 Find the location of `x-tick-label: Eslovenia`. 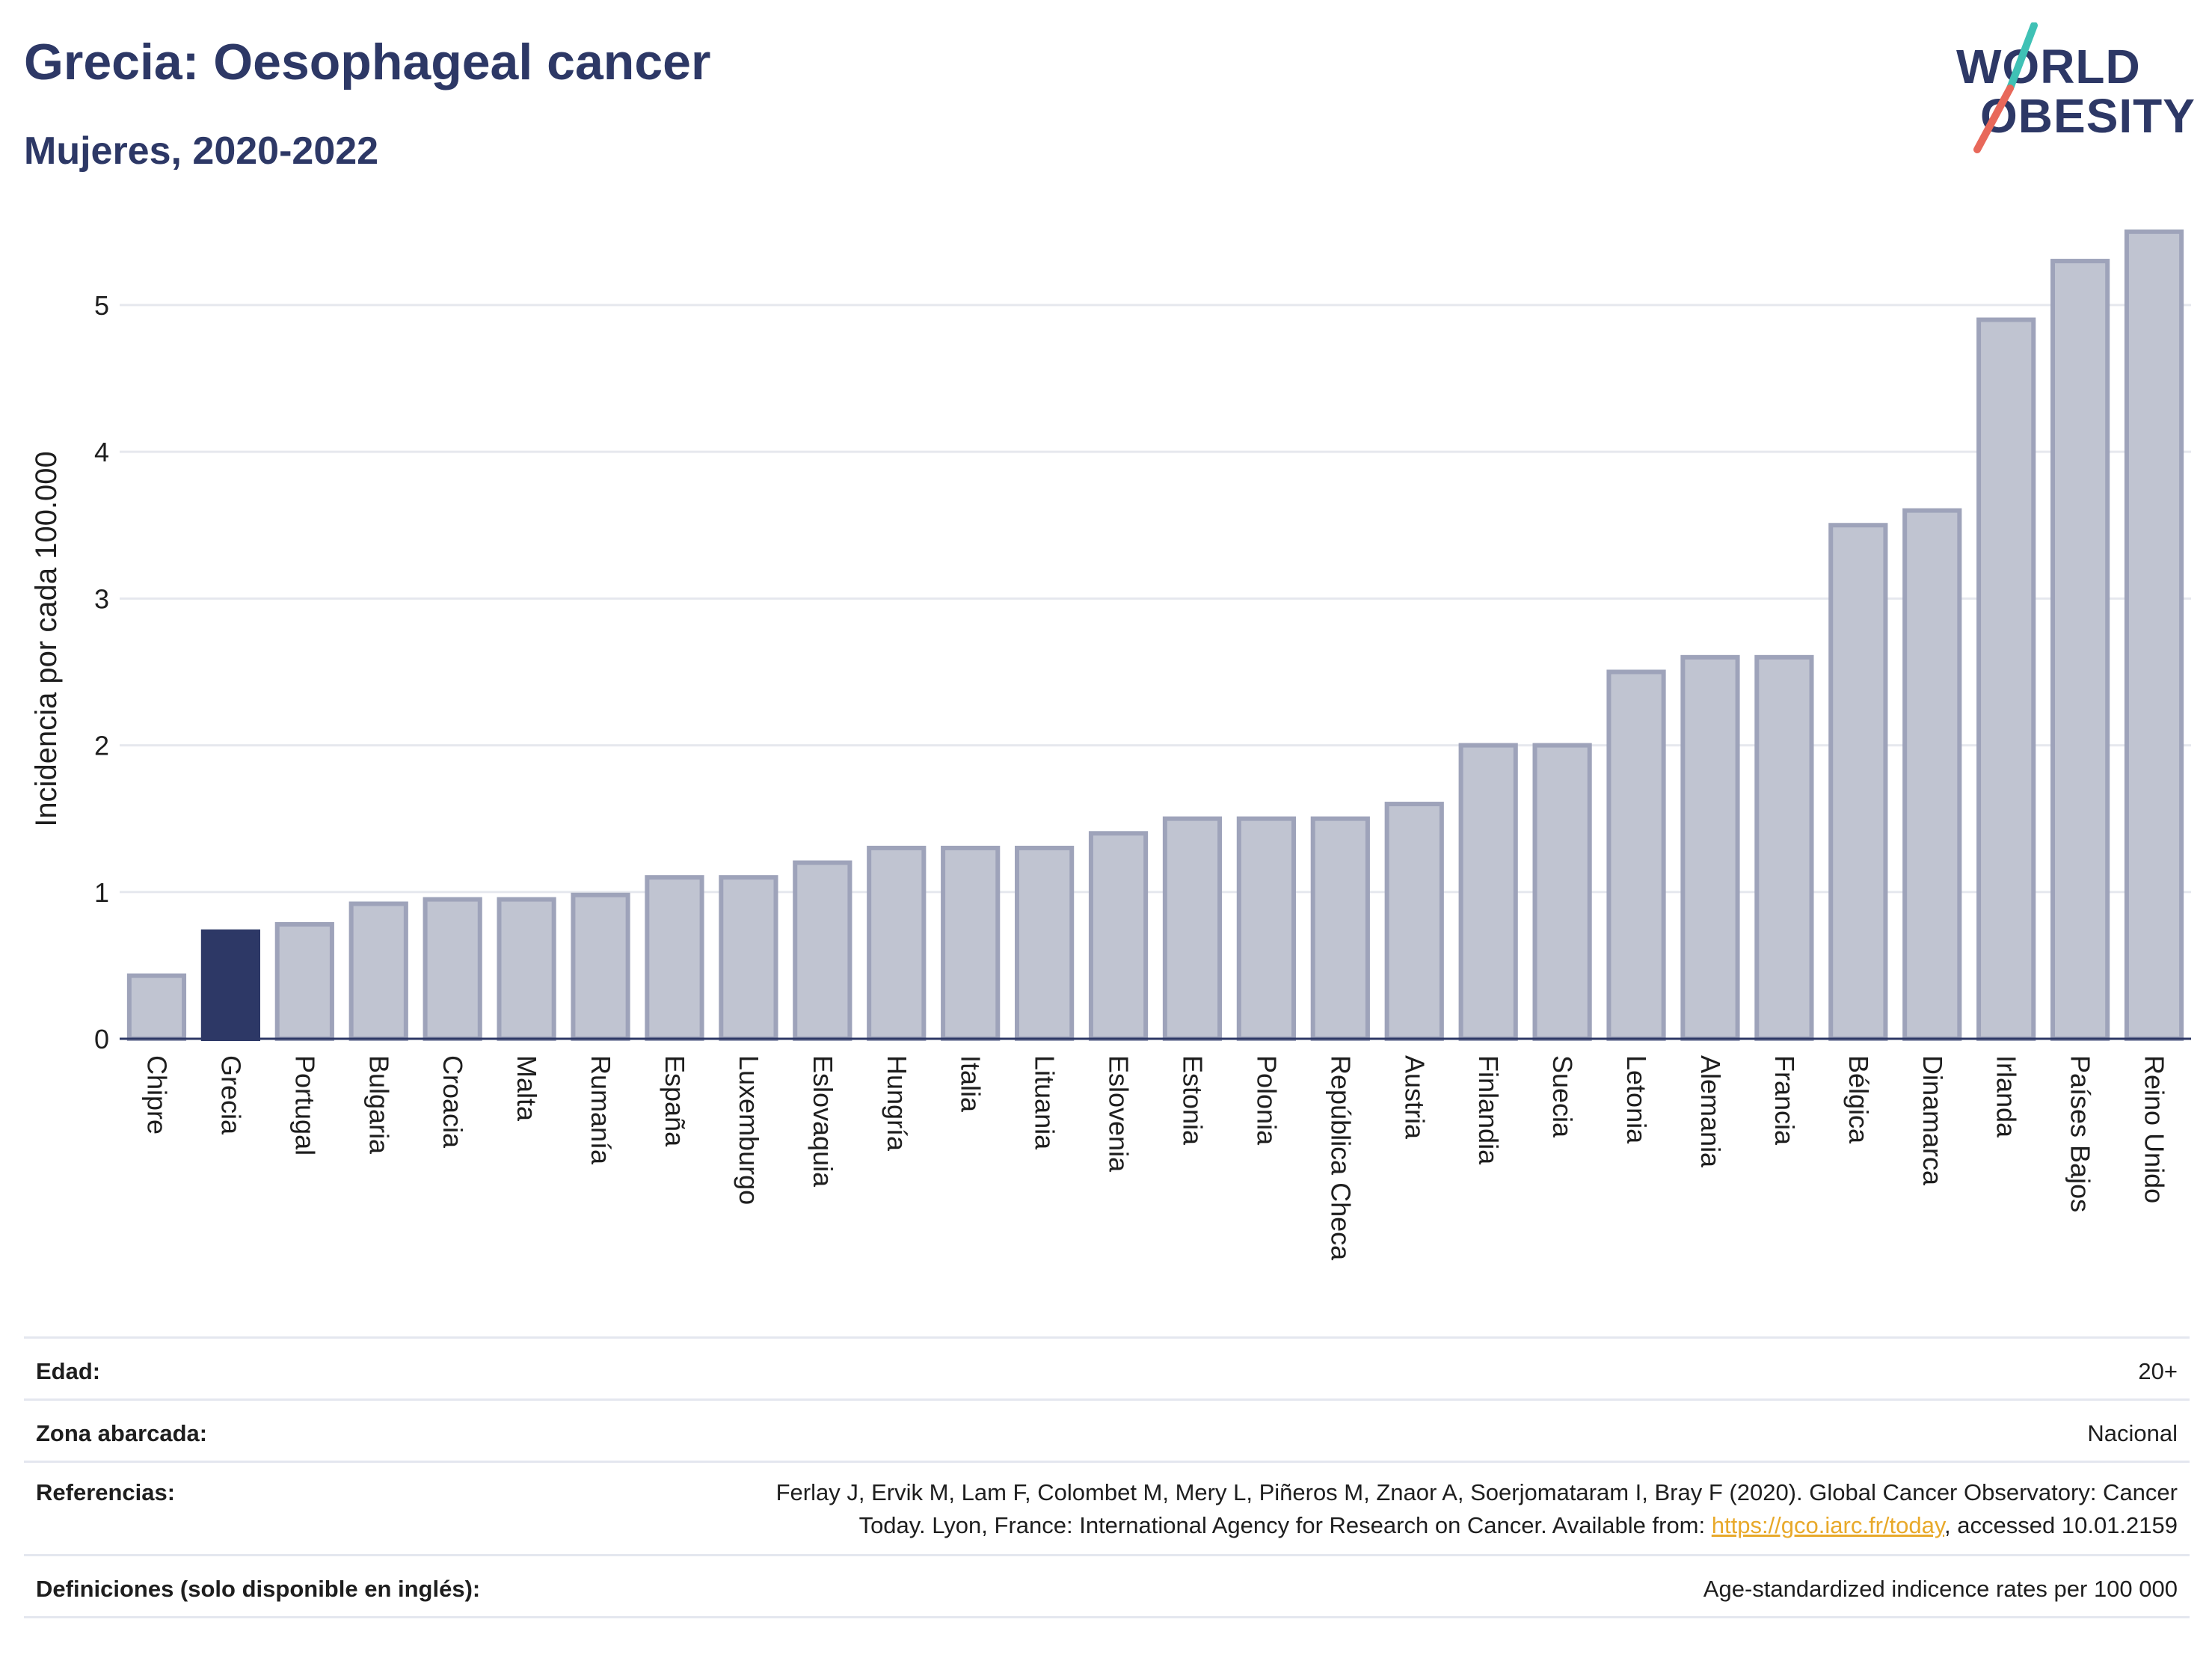

x-tick-label: Eslovenia is located at coordinates (1119, 1114).